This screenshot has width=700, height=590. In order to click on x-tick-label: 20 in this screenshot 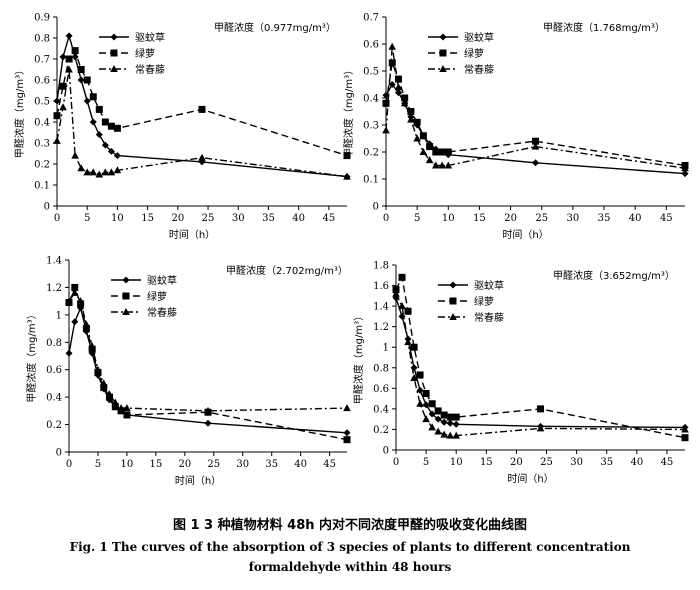, I will do `click(184, 464)`.